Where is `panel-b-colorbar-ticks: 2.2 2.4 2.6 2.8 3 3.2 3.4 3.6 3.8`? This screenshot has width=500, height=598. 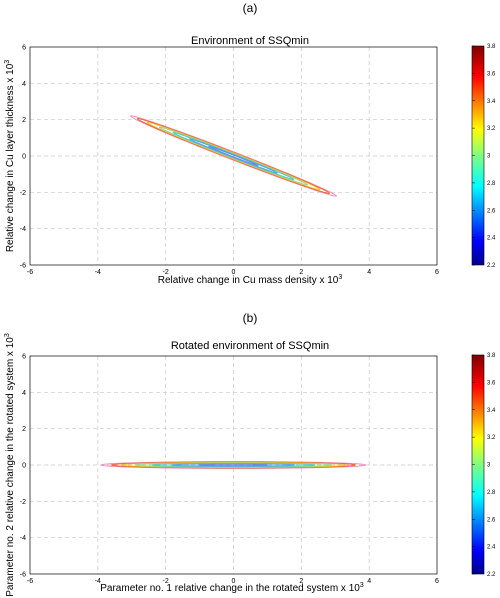
panel-b-colorbar-ticks: 2.2 2.4 2.6 2.8 3 3.2 3.4 3.6 3.8 is located at coordinates (484, 465).